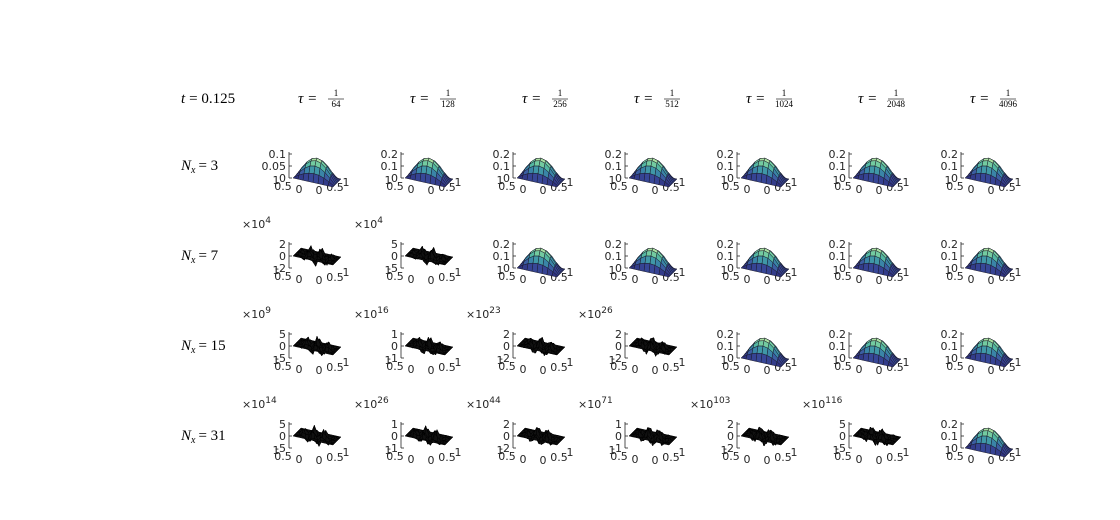  Describe the element at coordinates (833, 401) in the screenshot. I see `exponent-power: 116` at that location.